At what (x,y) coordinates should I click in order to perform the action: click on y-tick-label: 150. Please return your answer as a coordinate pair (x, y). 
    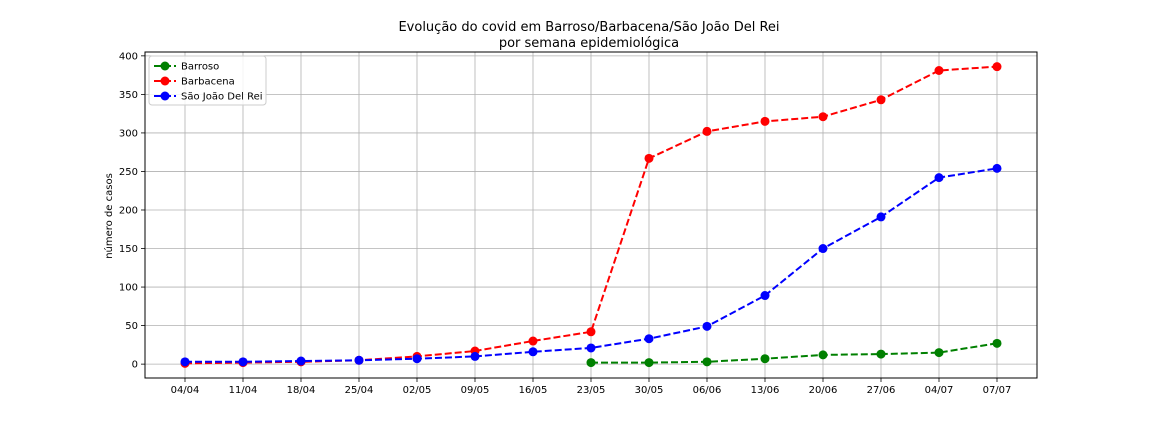
    Looking at the image, I should click on (128, 249).